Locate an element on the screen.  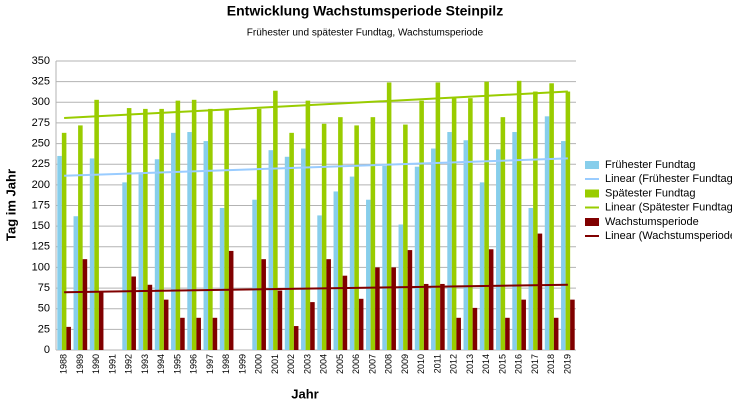
x-tick-label: 1999 is located at coordinates (242, 364).